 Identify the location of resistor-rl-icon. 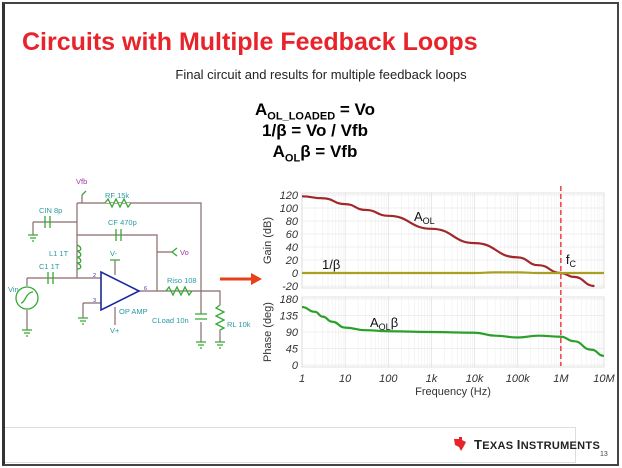
(220, 317).